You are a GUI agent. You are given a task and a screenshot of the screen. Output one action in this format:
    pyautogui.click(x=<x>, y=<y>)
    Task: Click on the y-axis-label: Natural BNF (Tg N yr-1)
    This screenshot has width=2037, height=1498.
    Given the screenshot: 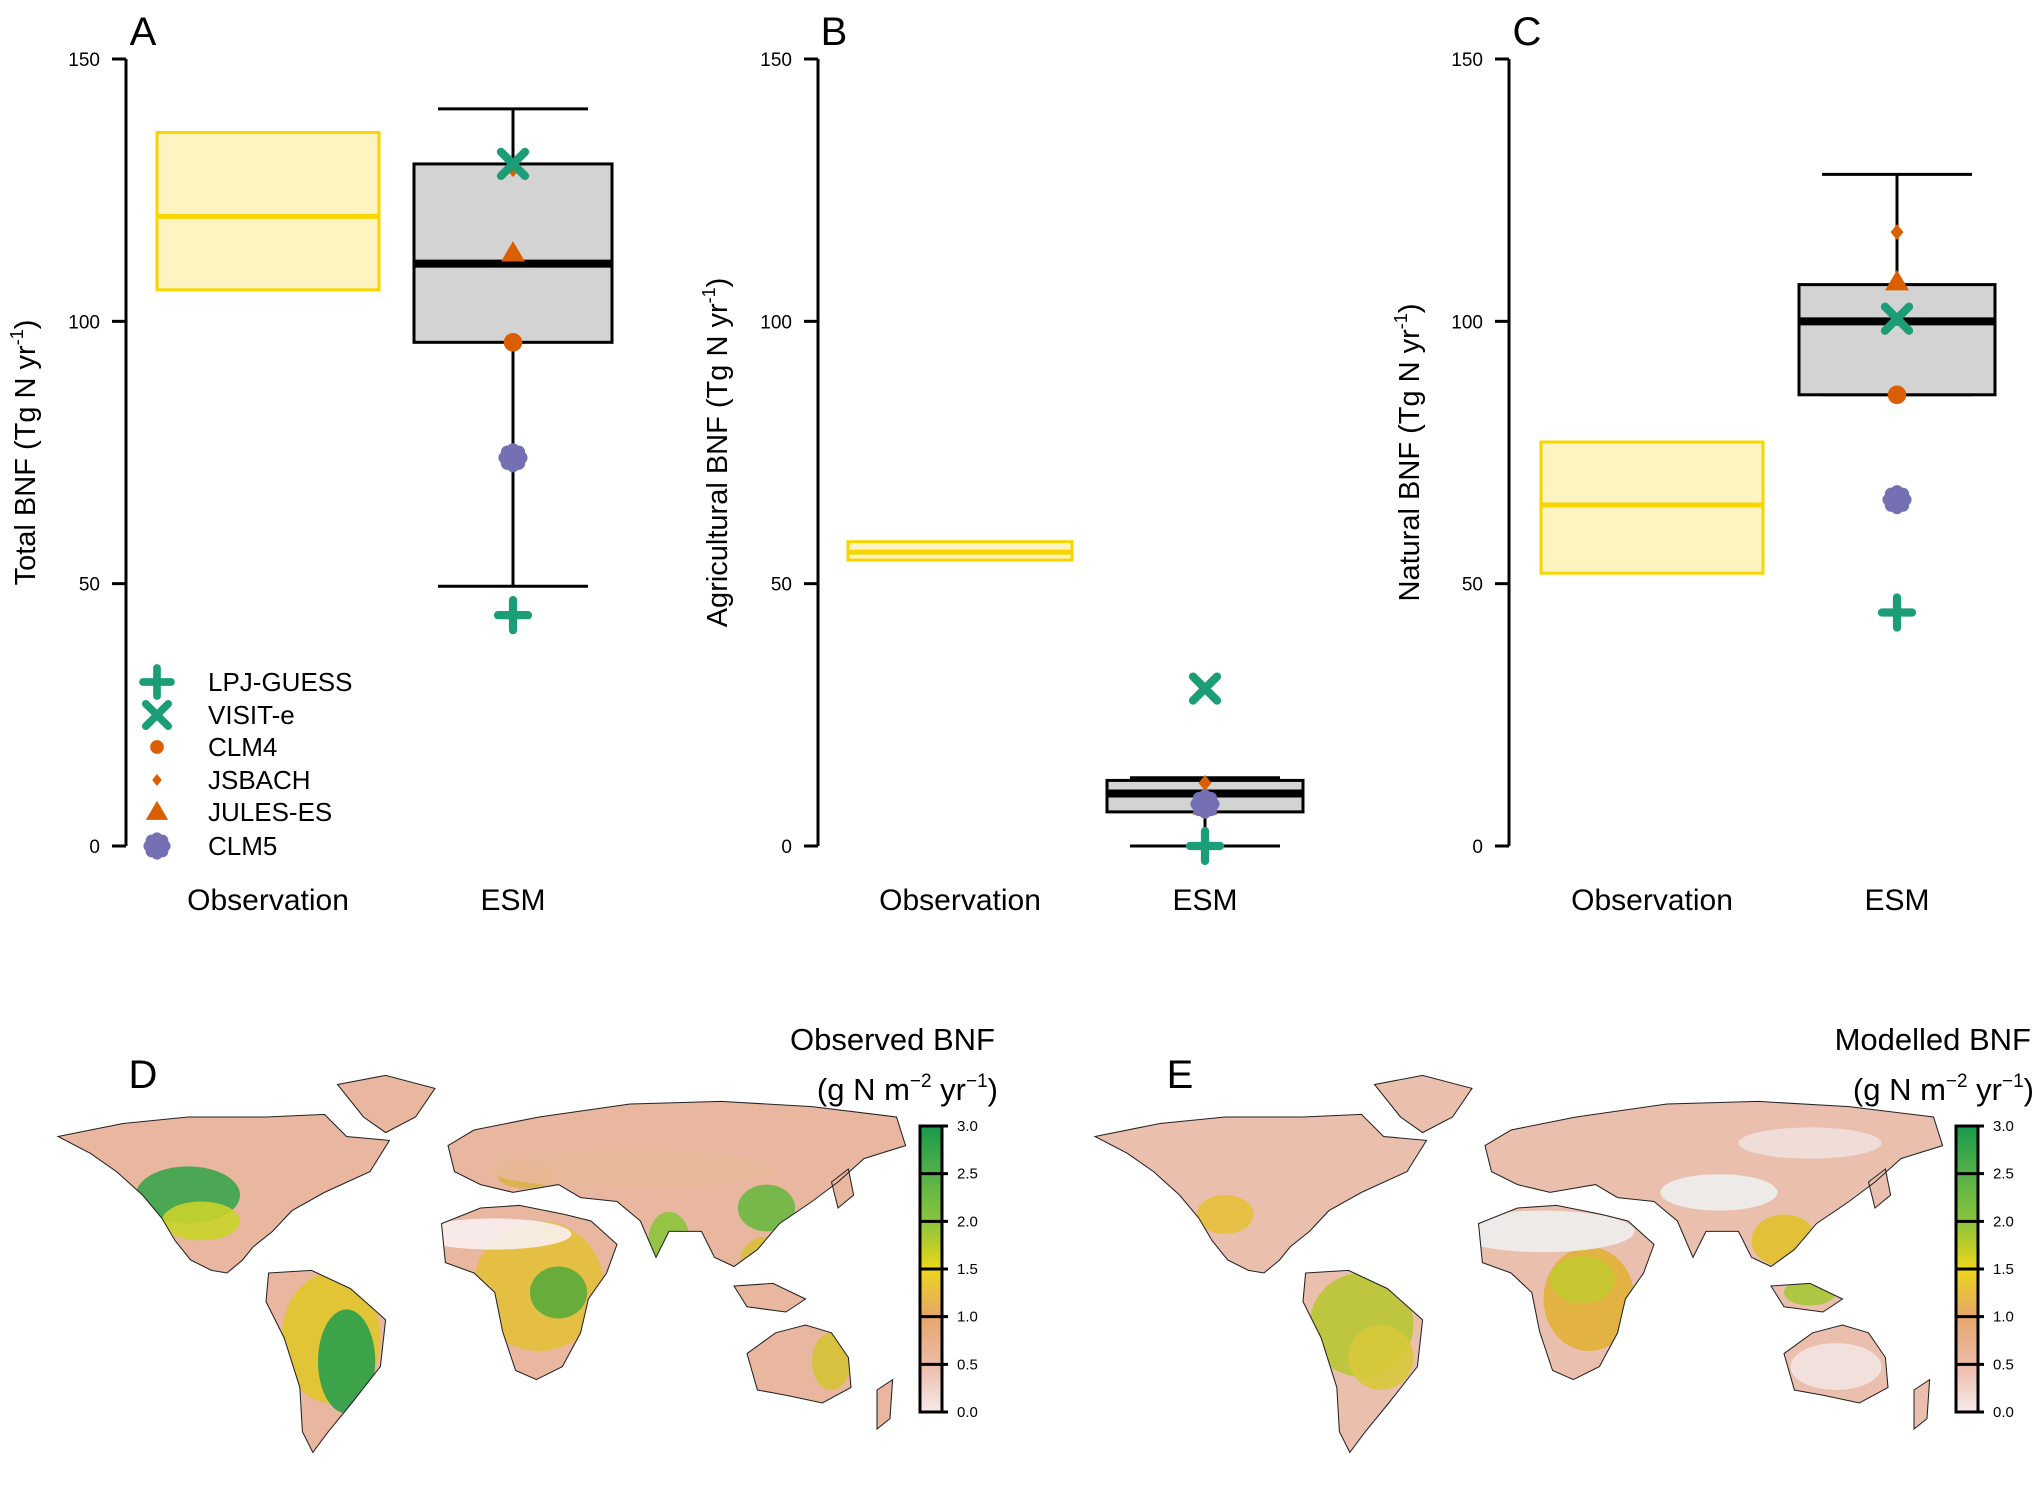 What is the action you would take?
    pyautogui.click(x=1408, y=452)
    